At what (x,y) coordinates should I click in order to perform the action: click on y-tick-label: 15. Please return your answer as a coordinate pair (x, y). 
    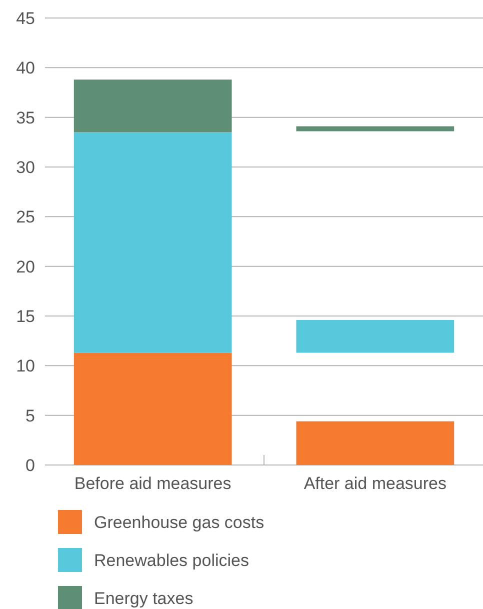
    Looking at the image, I should click on (25, 316).